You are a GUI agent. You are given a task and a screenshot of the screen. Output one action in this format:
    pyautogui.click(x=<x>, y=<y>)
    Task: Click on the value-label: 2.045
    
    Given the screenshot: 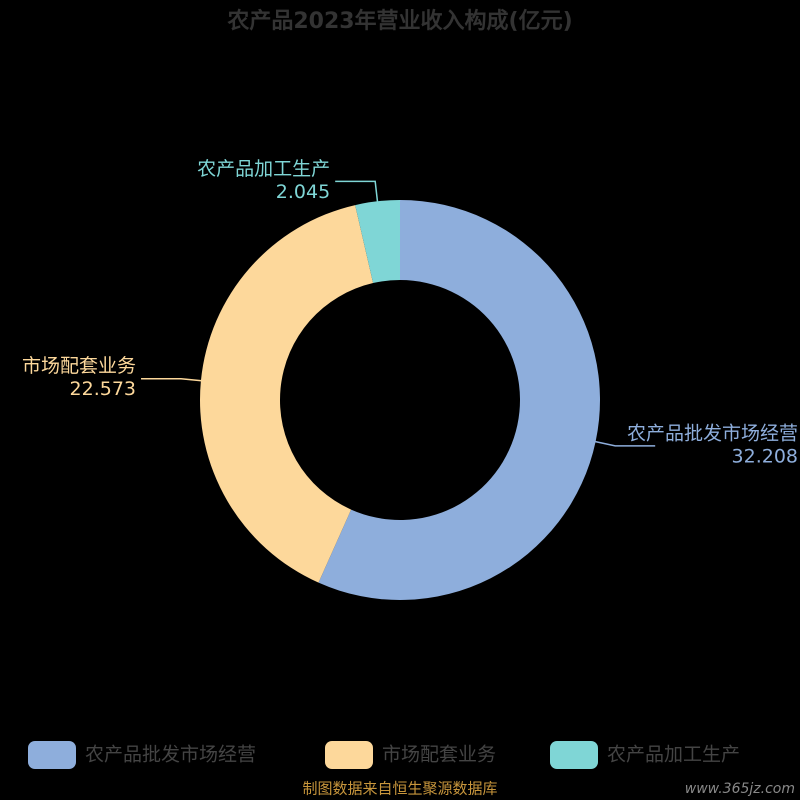 What is the action you would take?
    pyautogui.click(x=303, y=192)
    